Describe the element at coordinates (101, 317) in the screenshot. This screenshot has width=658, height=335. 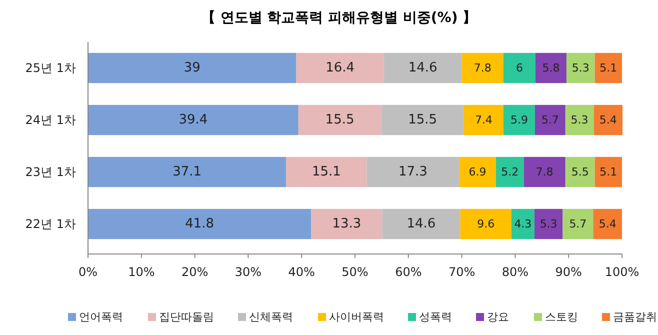
I see `legend-label: 언어폭력` at that location.